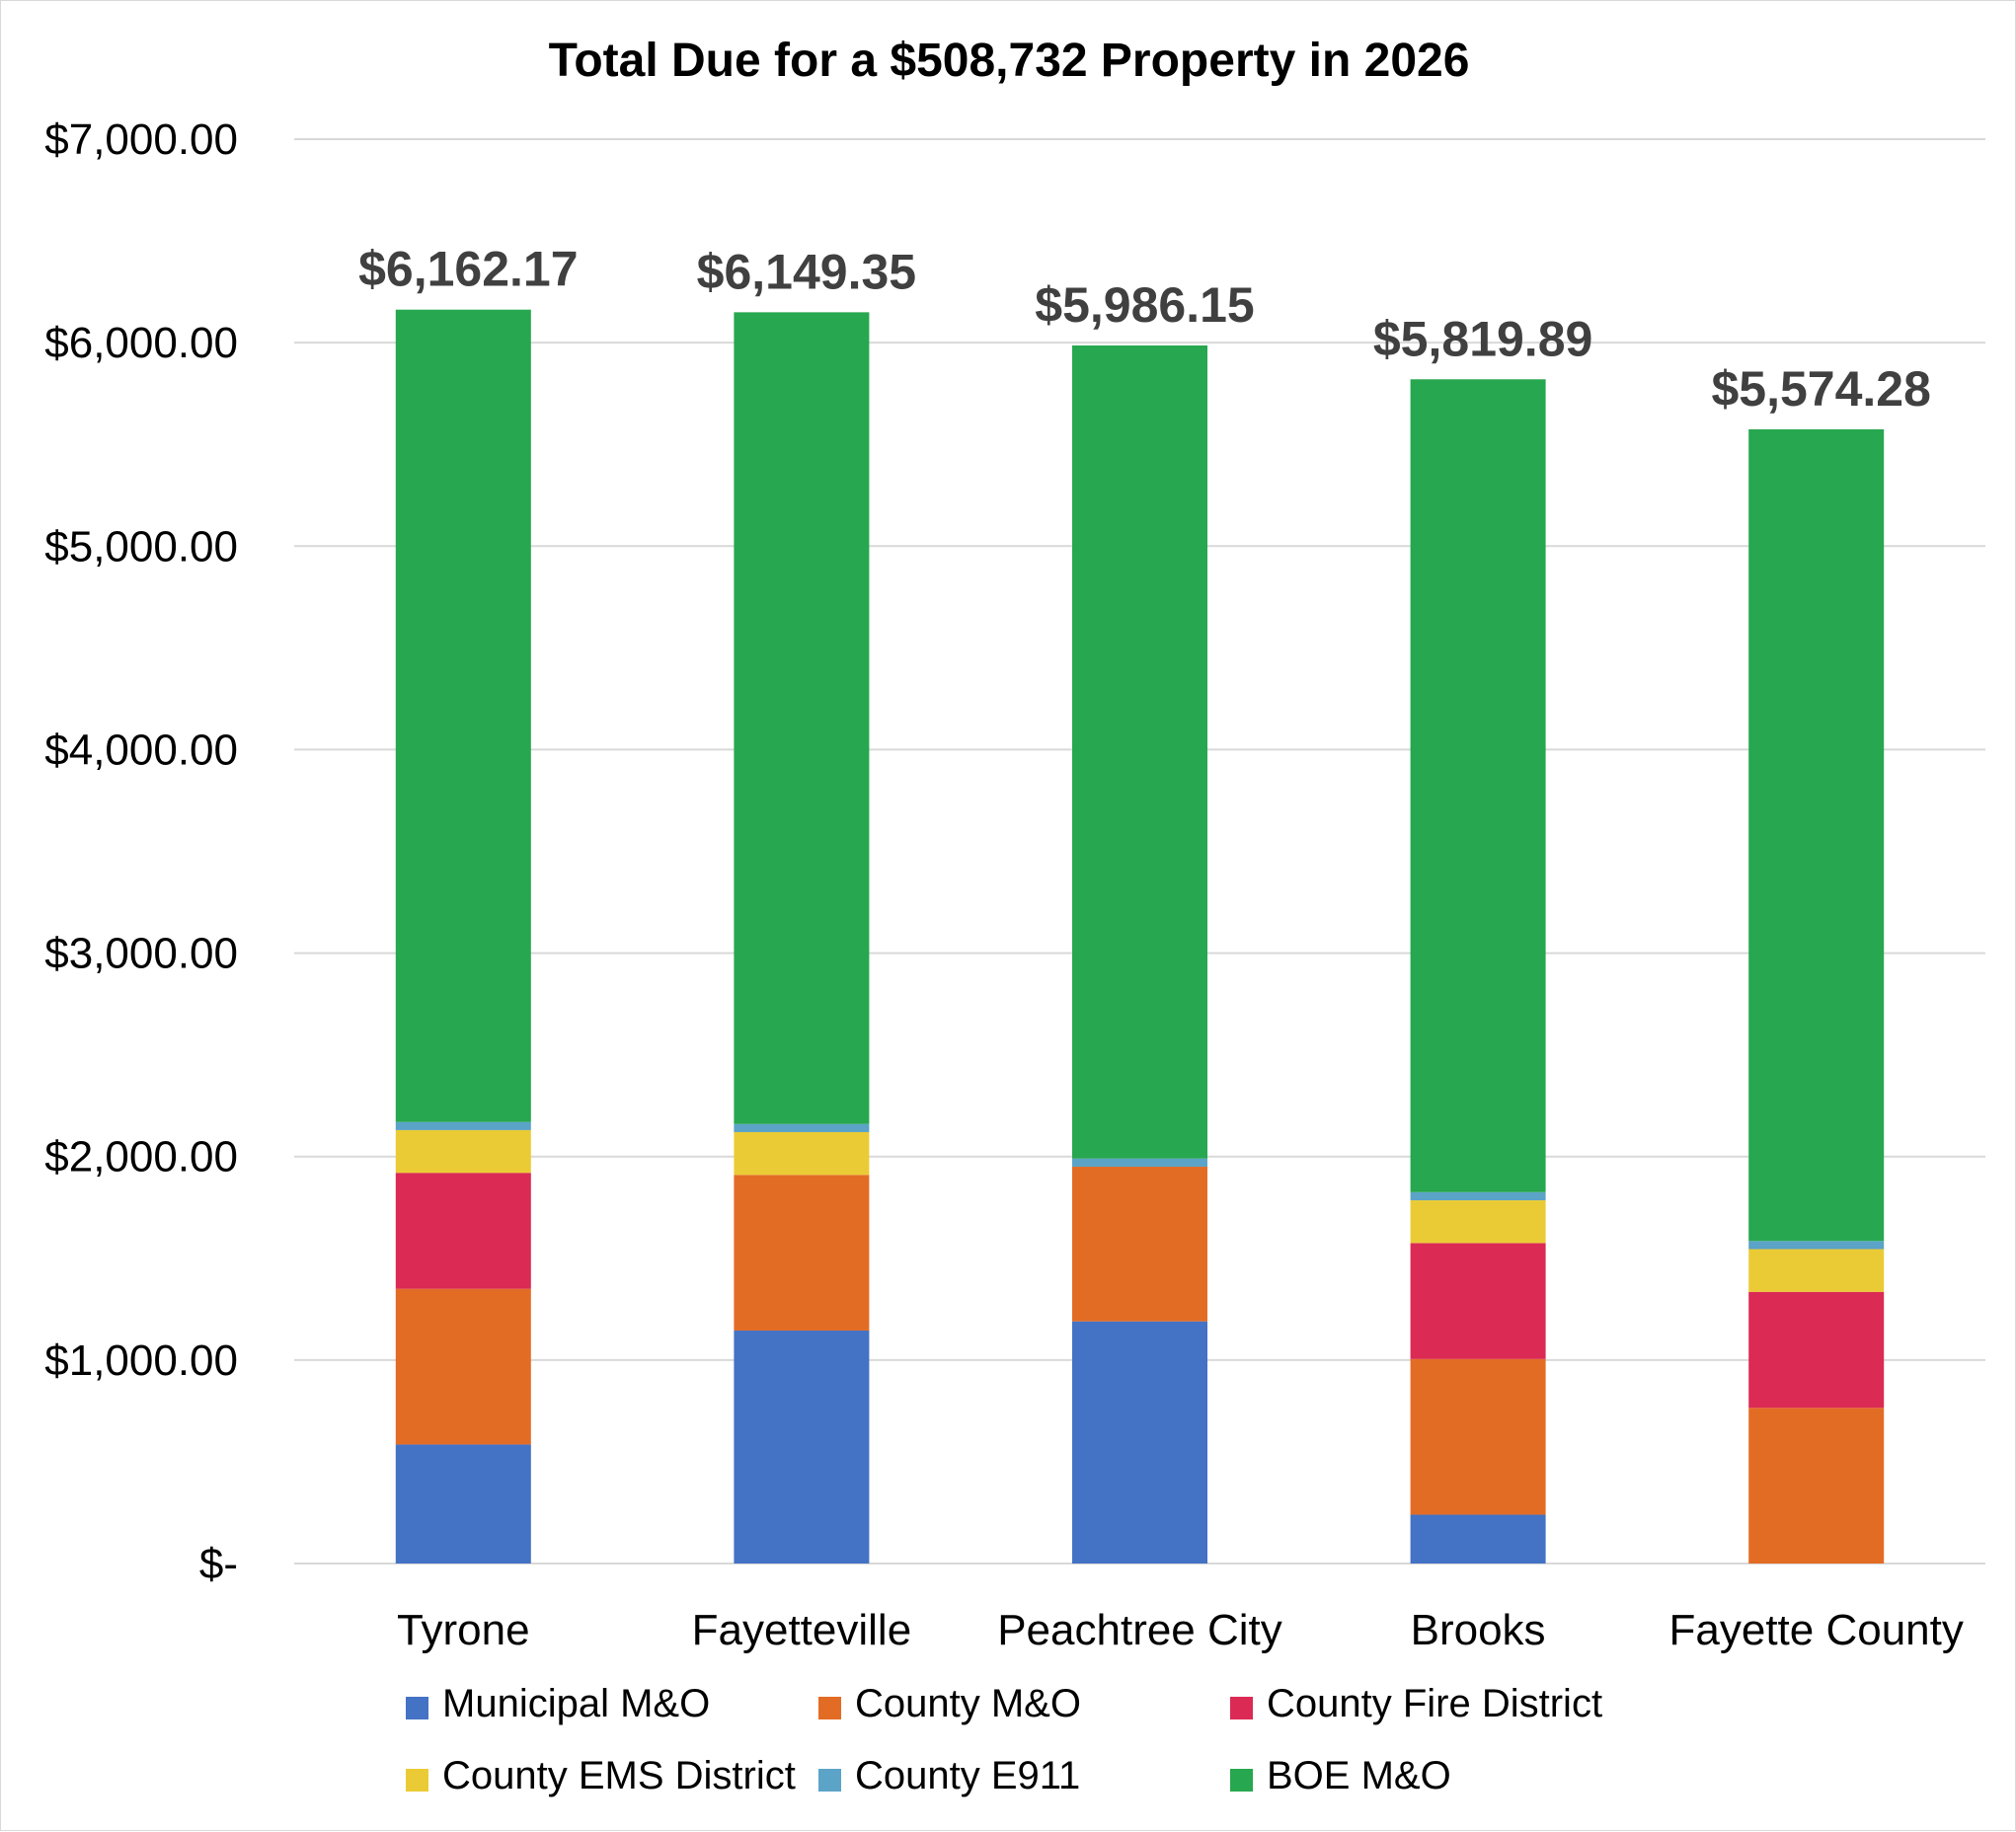 This screenshot has height=1832, width=2016. I want to click on x-tick-label: Peachtree City, so click(1139, 1630).